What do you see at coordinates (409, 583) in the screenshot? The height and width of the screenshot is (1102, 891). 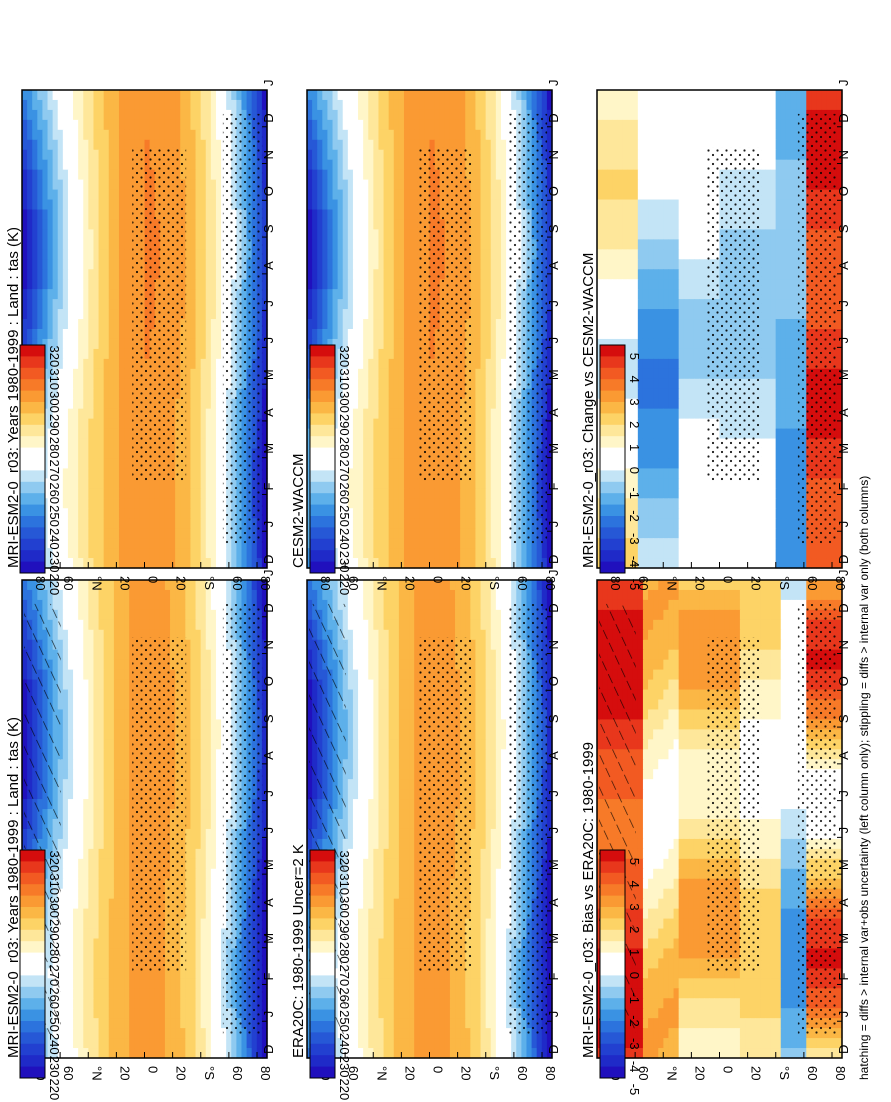 I see `lat-tick-label: 20` at bounding box center [409, 583].